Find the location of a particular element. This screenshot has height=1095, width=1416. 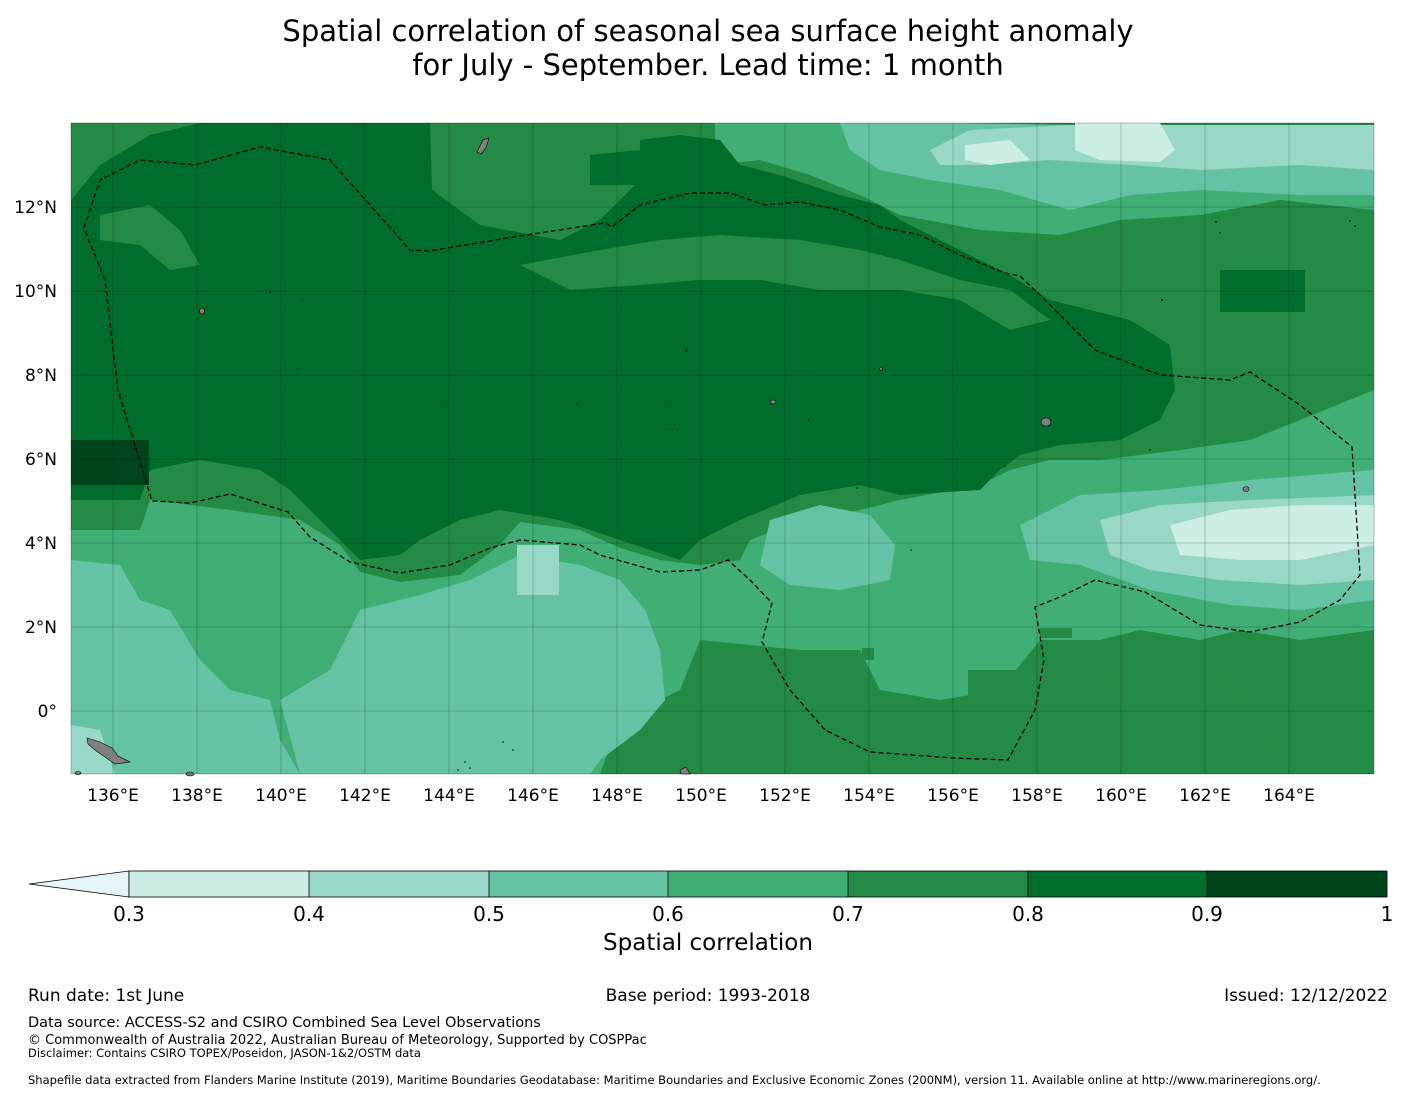

colorbar-bin-0.9 is located at coordinates (1297, 884).